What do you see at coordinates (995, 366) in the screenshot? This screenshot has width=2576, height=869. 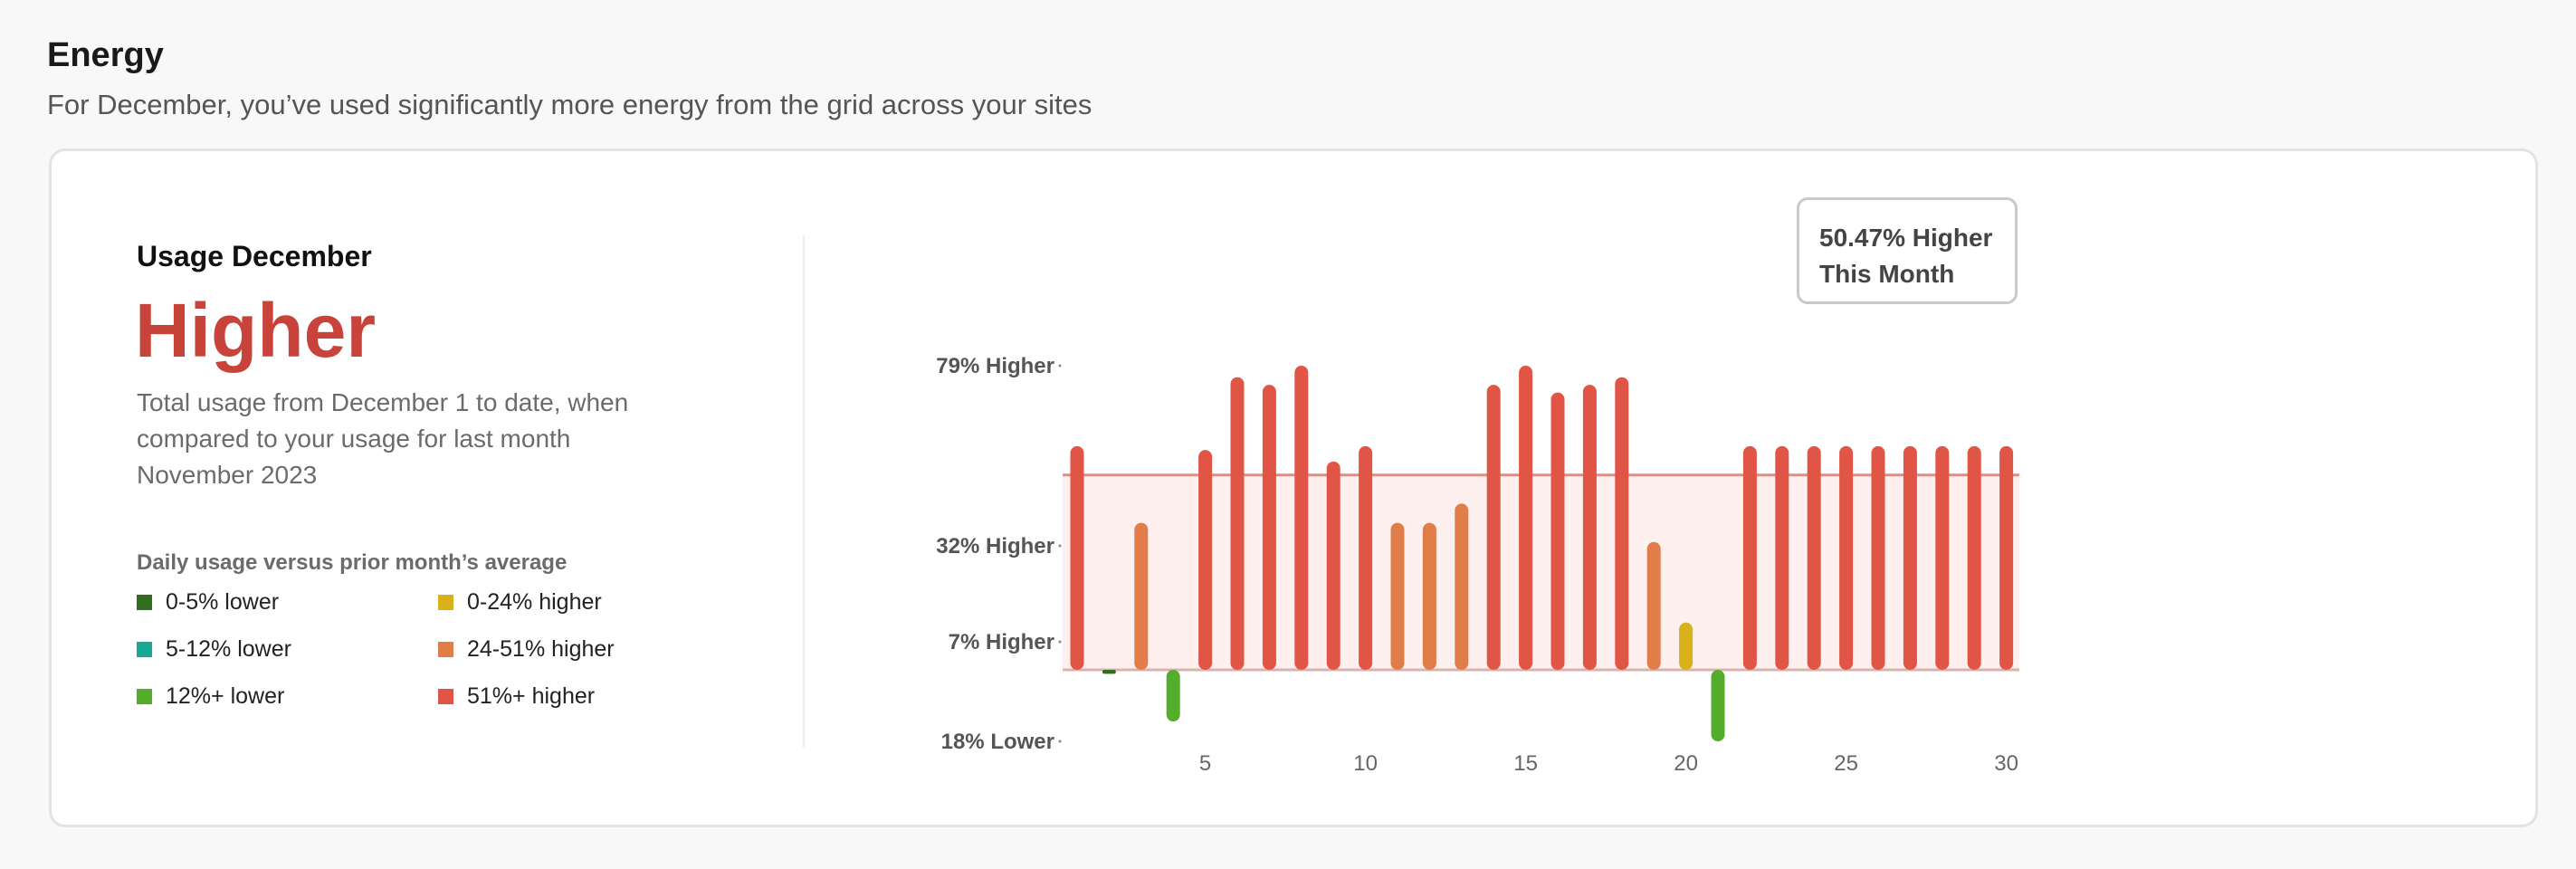 I see `y-tick-label: 79% Higher` at bounding box center [995, 366].